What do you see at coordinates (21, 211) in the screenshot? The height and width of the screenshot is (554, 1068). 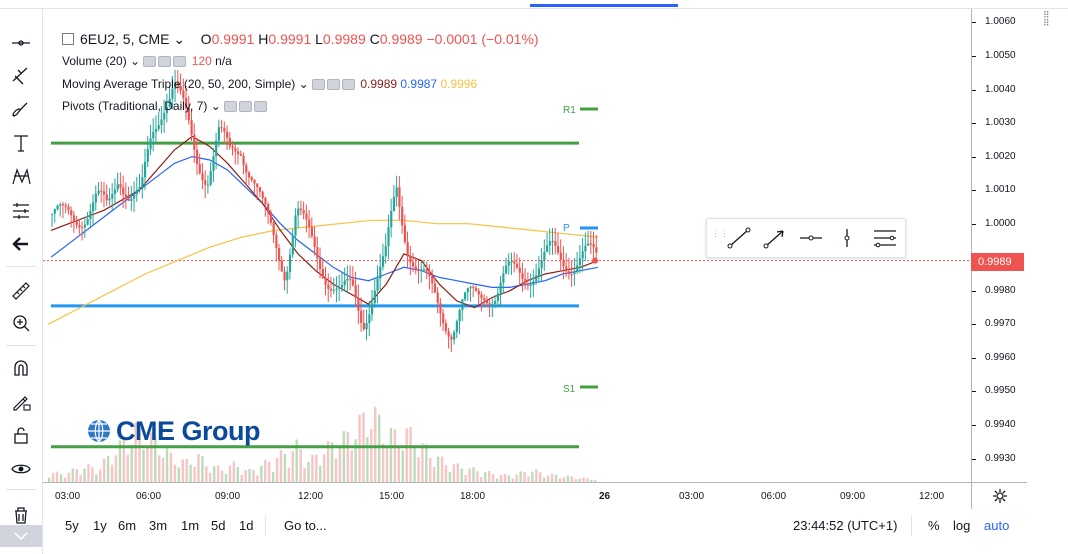 I see `forecast-icon` at bounding box center [21, 211].